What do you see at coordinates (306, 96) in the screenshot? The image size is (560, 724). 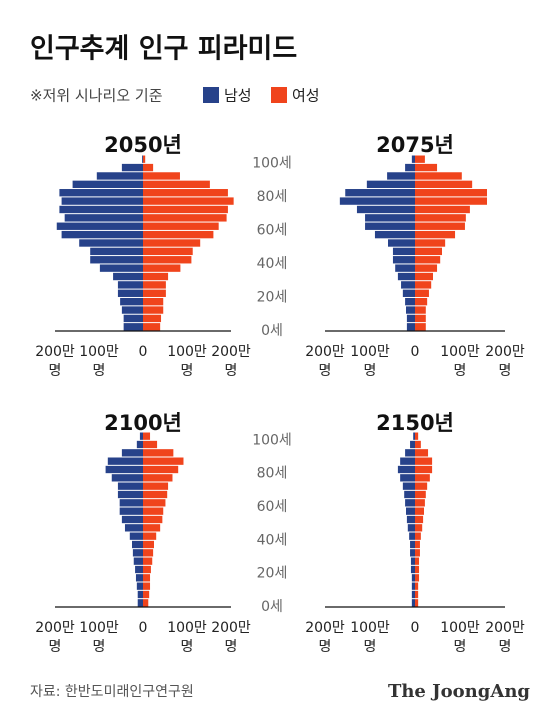 I see `legend-label: 여성` at bounding box center [306, 96].